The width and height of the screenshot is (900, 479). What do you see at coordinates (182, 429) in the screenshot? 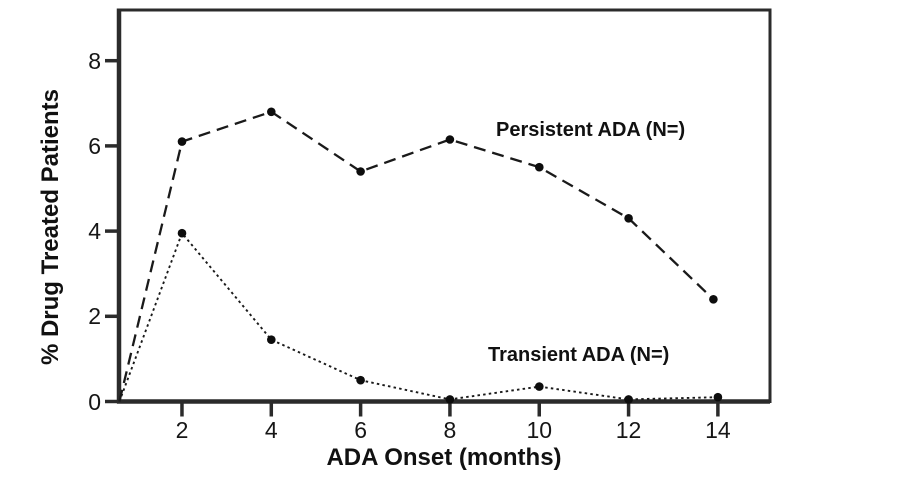
I see `x-tick-label: 2` at bounding box center [182, 429].